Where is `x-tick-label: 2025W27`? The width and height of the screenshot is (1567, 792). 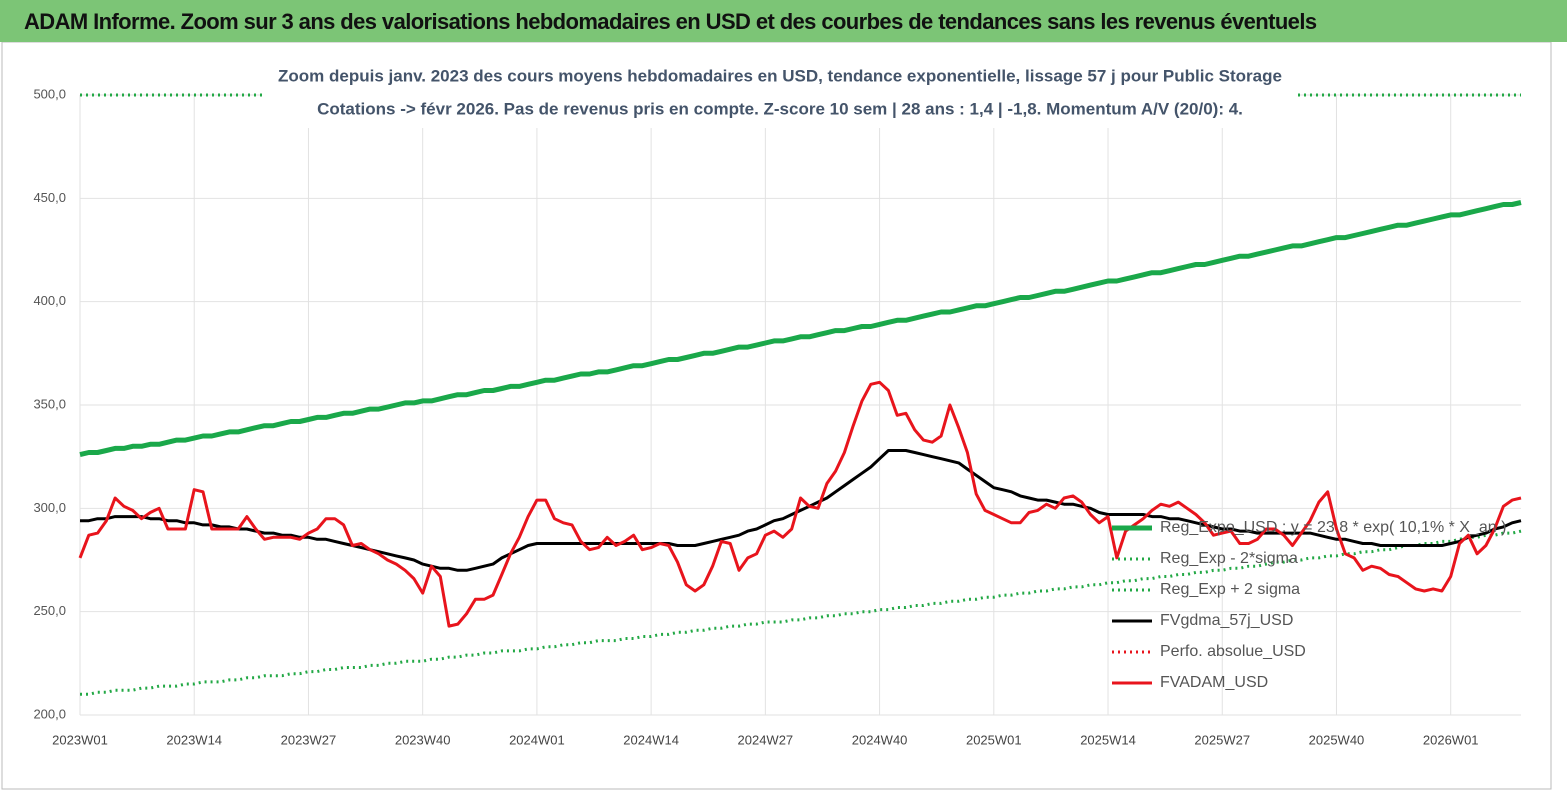
x-tick-label: 2025W27 is located at coordinates (1222, 739).